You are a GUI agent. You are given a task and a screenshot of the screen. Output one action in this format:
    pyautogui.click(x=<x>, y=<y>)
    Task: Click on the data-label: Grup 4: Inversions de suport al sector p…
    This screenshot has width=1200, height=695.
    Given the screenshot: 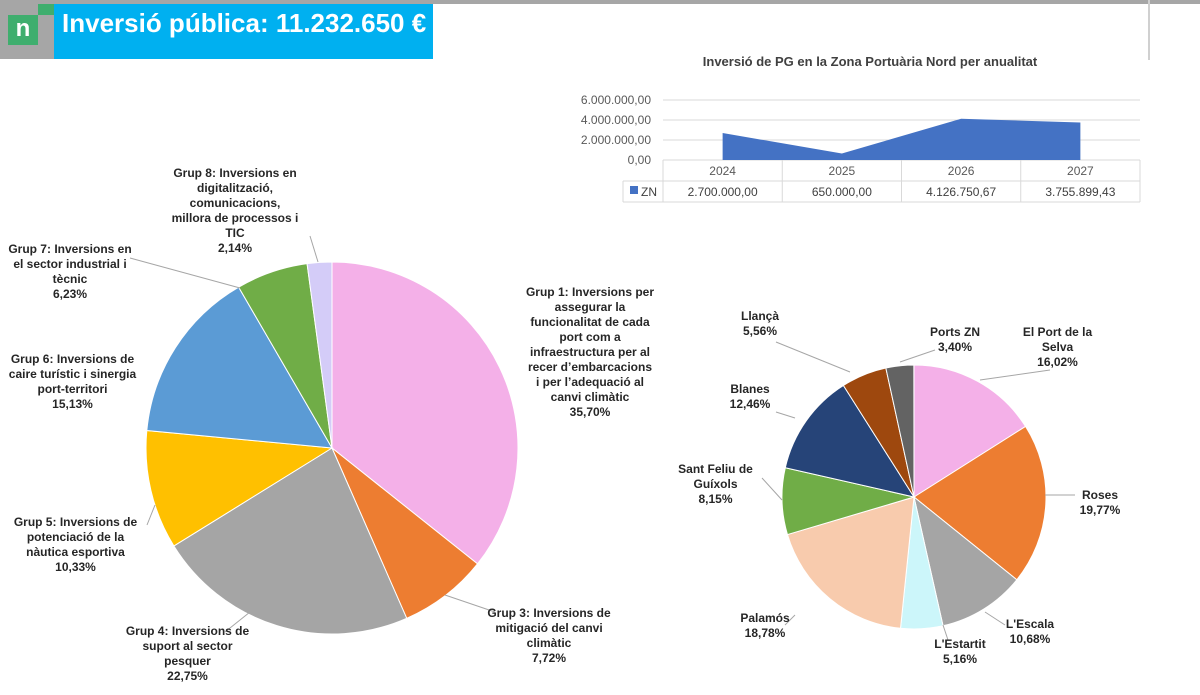 What is the action you would take?
    pyautogui.click(x=187, y=654)
    